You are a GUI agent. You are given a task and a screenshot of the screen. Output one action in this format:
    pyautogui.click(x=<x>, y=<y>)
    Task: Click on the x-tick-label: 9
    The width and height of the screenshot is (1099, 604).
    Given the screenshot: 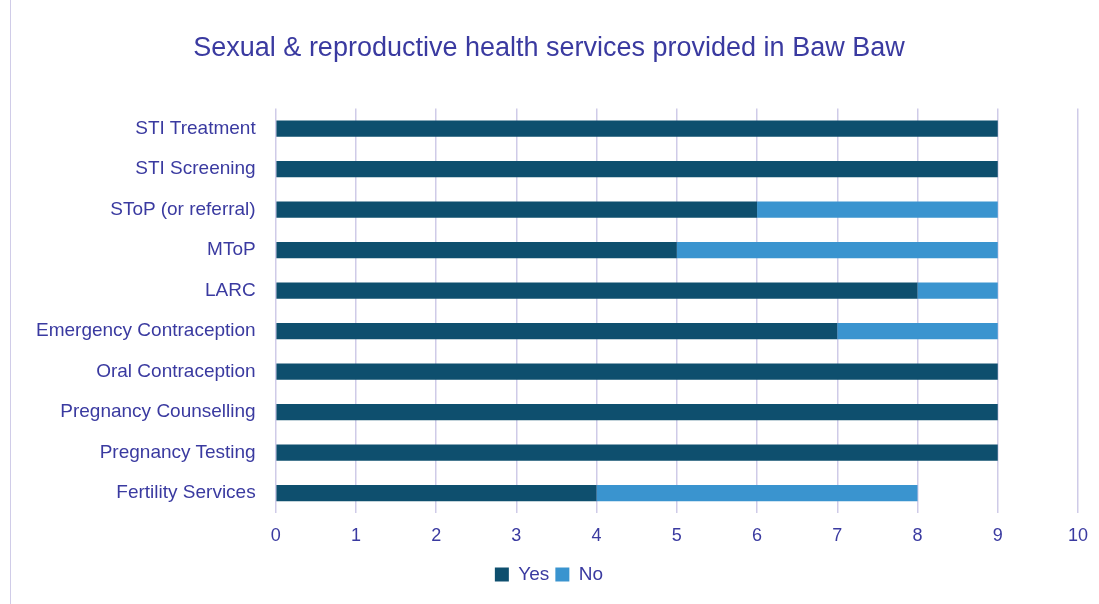 What is the action you would take?
    pyautogui.click(x=997, y=535)
    